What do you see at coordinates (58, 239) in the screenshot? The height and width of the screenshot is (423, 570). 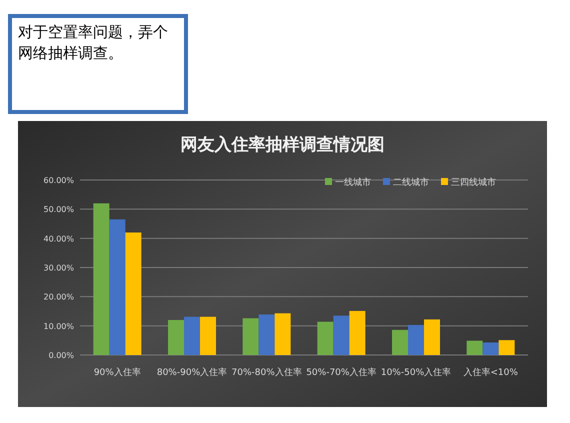 I see `y-tick-label: 40.00%` at bounding box center [58, 239].